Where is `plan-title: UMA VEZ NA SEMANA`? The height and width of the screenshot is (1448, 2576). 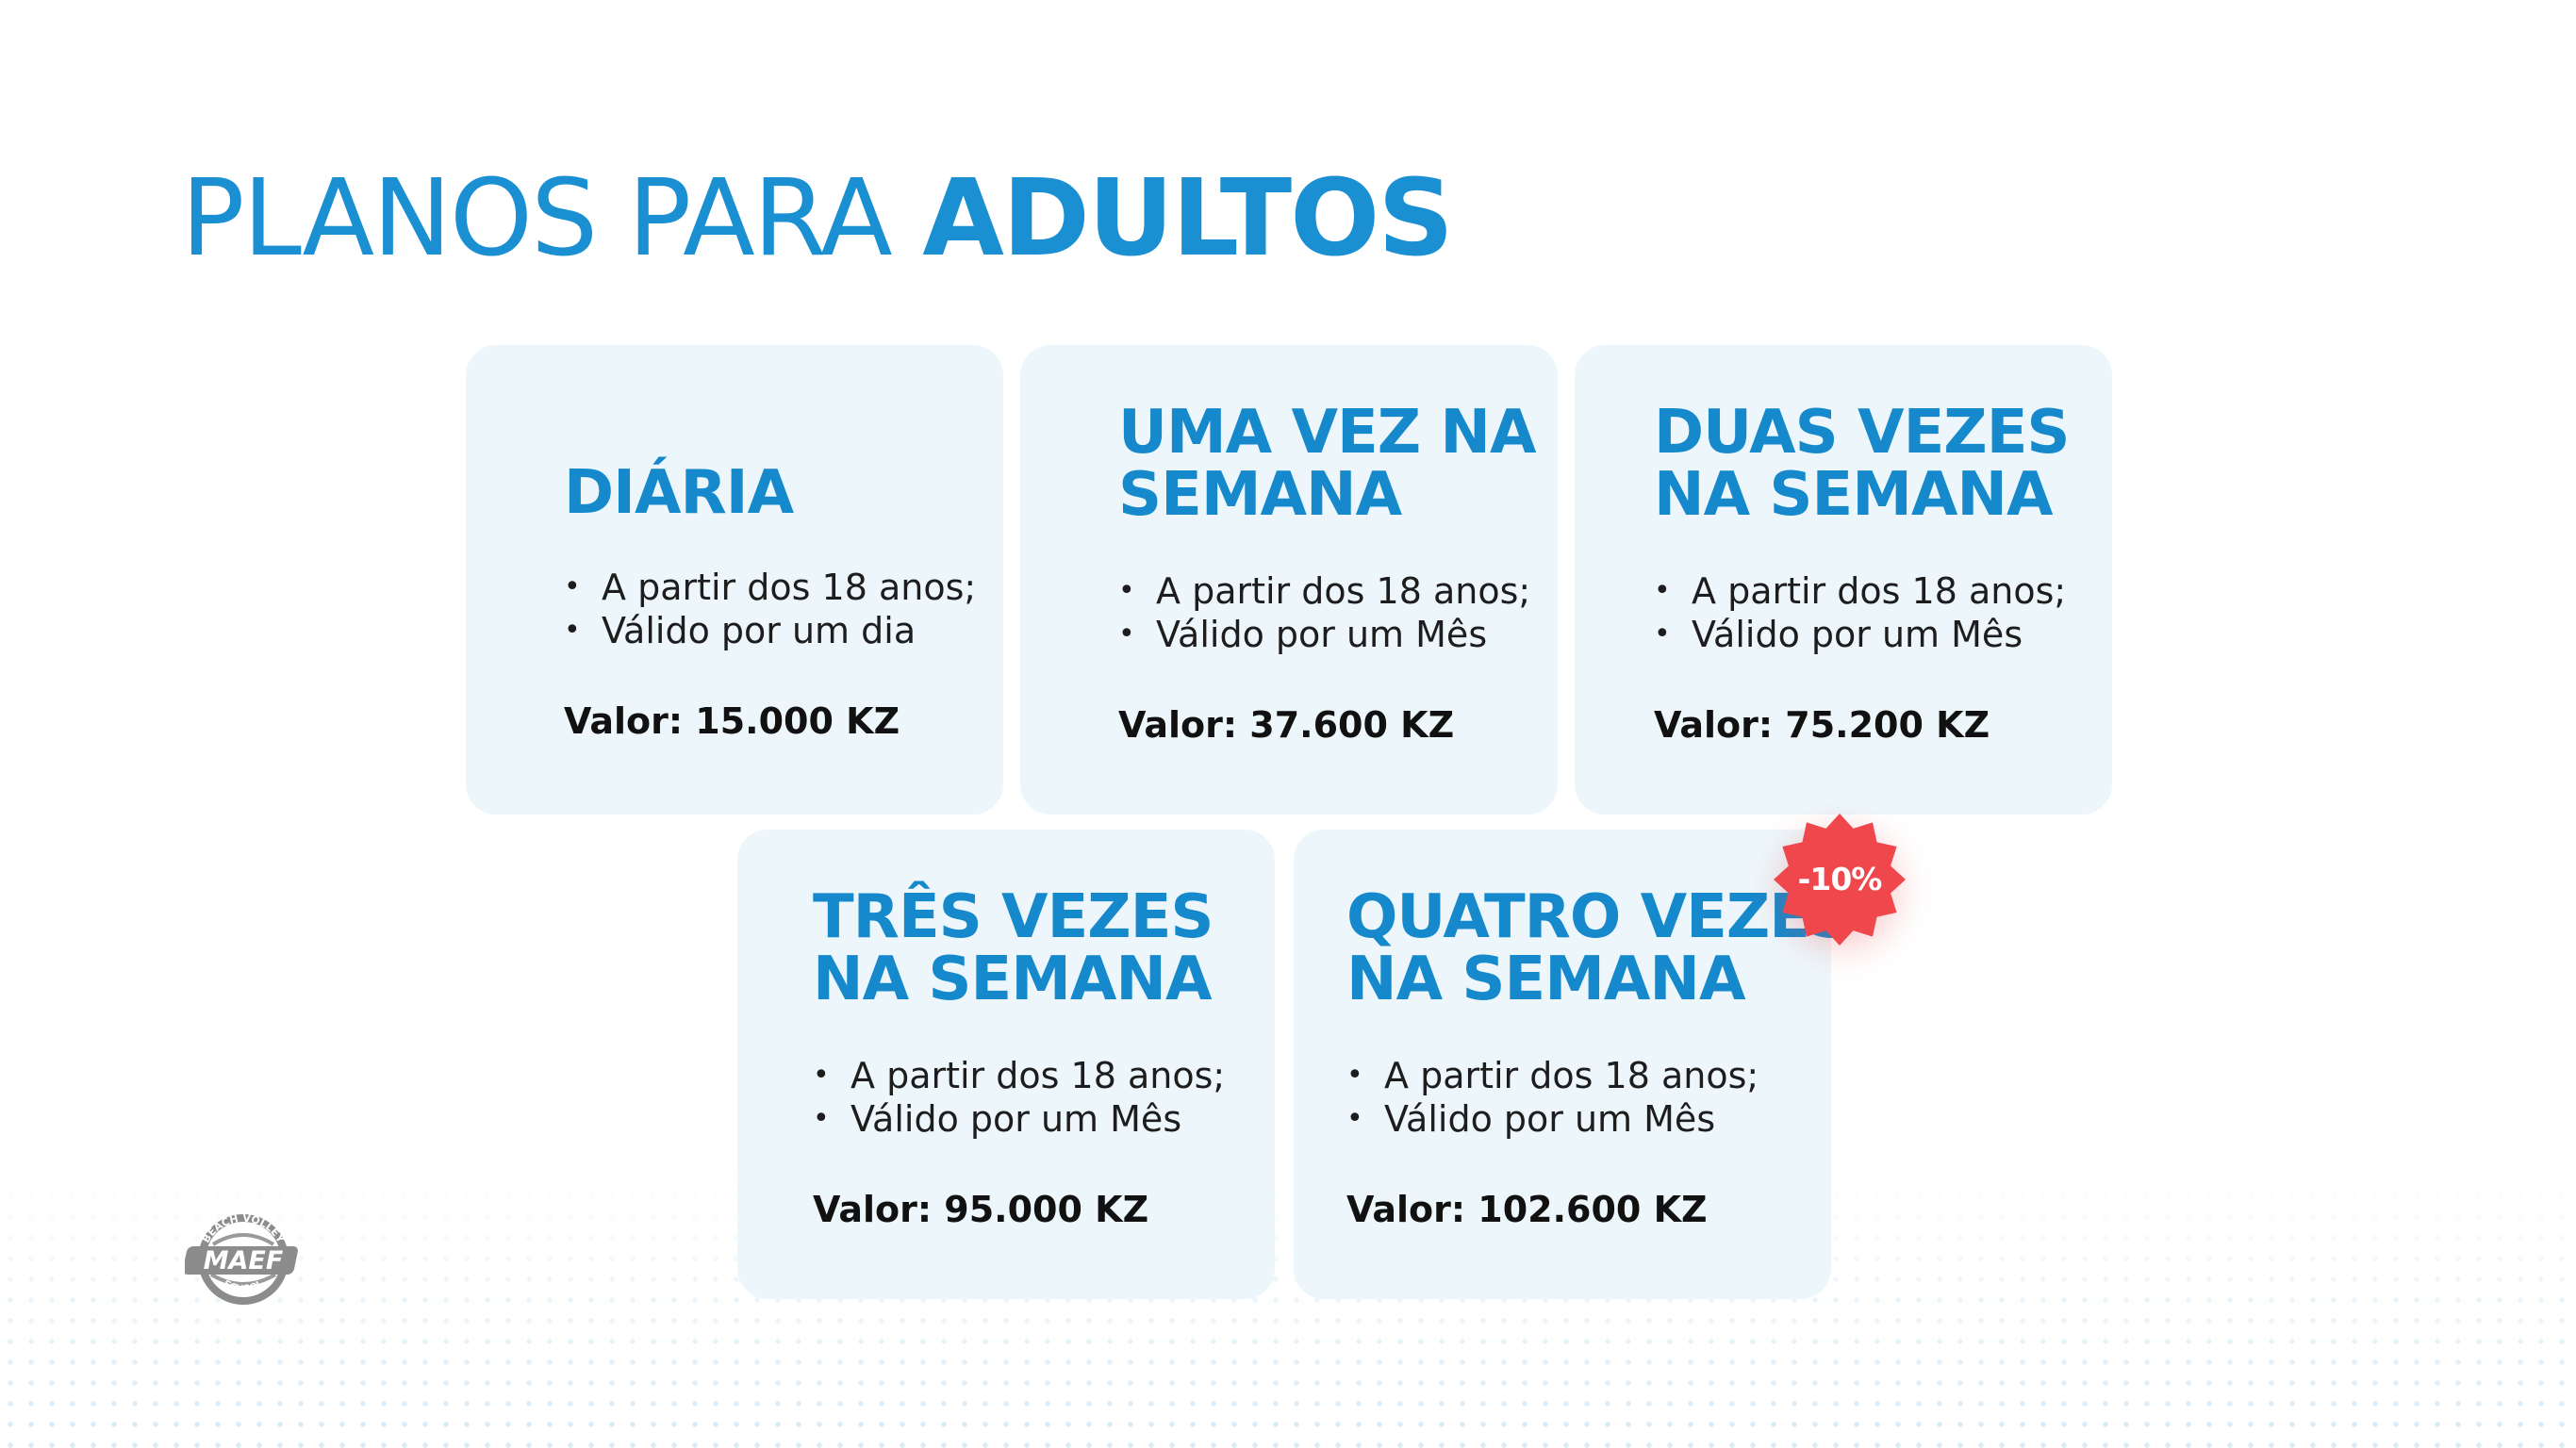
plan-title: UMA VEZ NA SEMANA is located at coordinates (1327, 464).